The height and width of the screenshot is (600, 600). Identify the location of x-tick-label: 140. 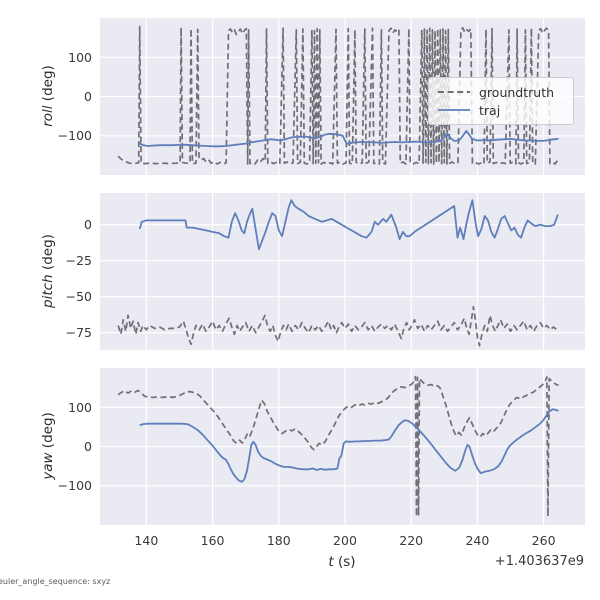
(146, 540).